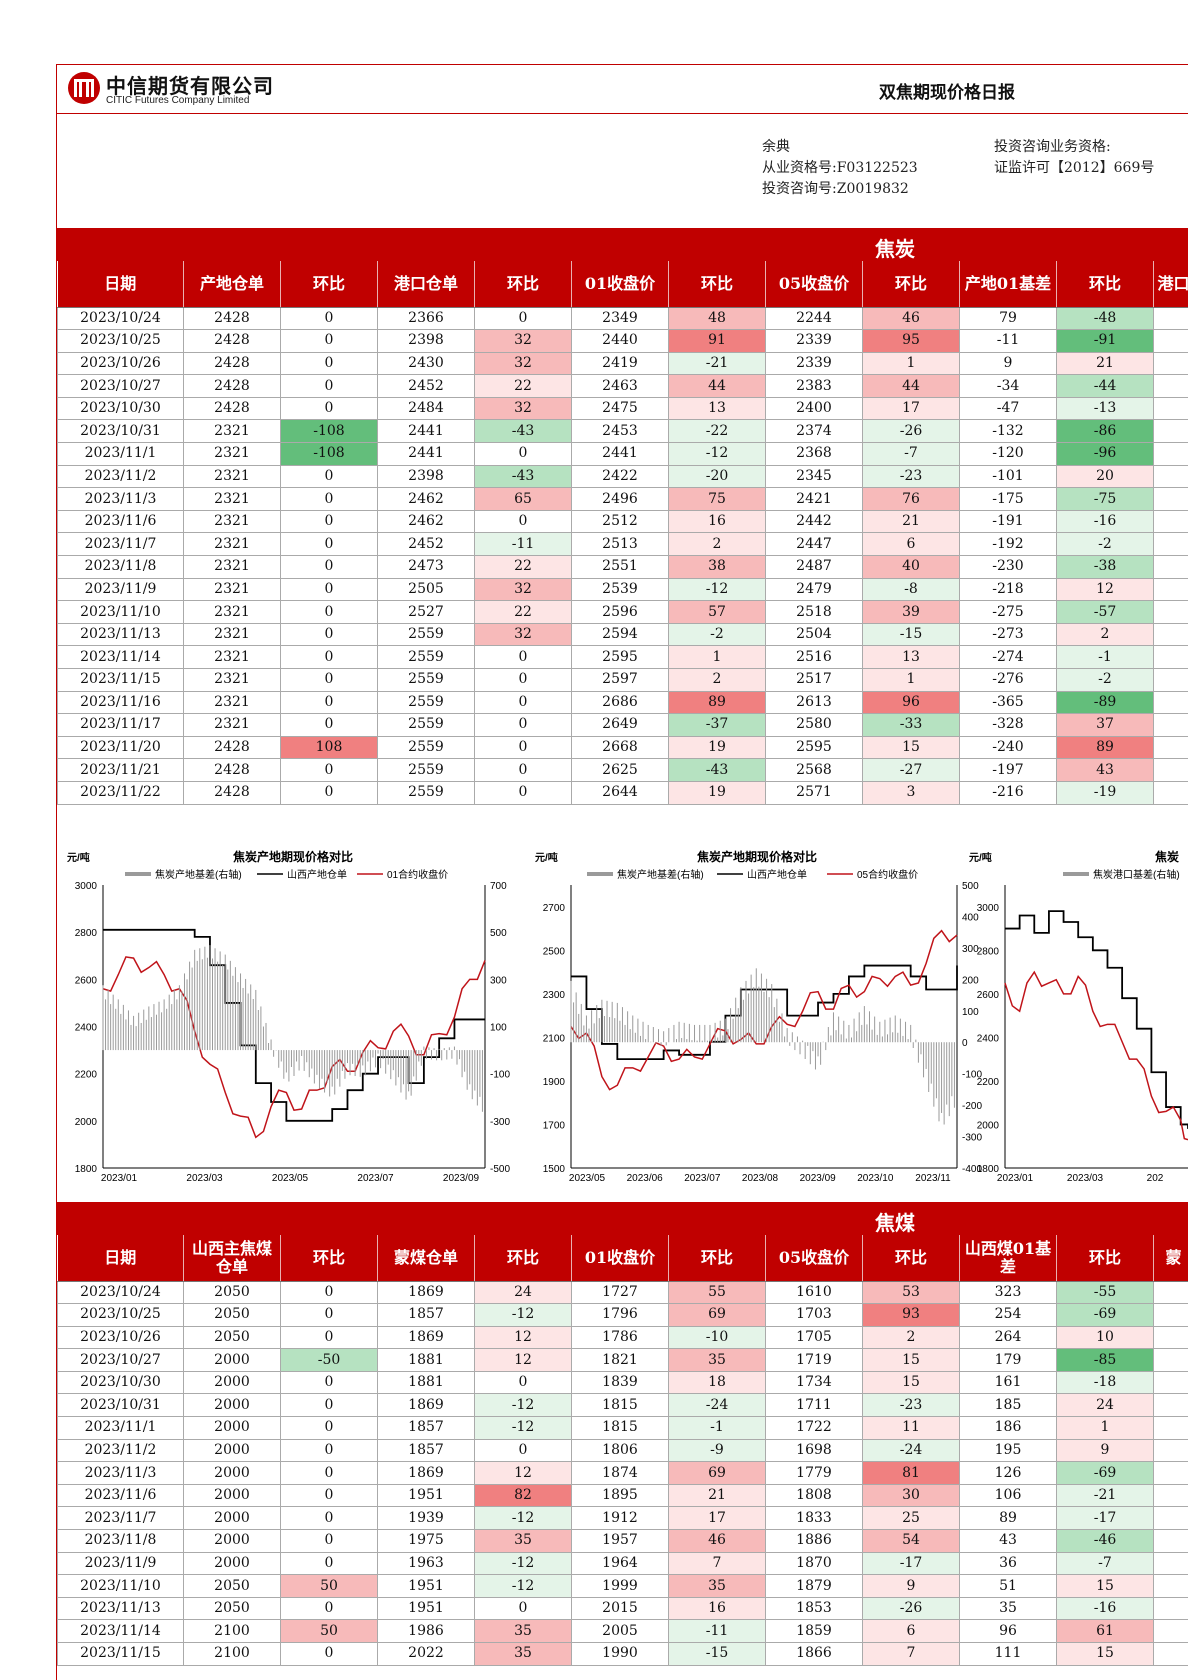 Image resolution: width=1188 pixels, height=1680 pixels. Describe the element at coordinates (717, 748) in the screenshot. I see `table-cell: 19` at that location.